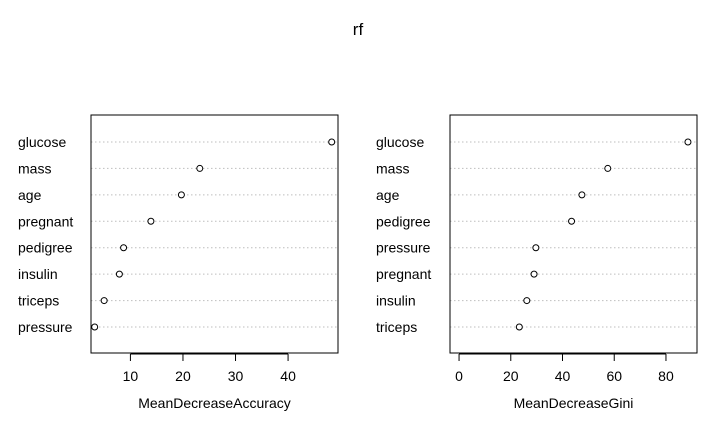 The image size is (717, 430). I want to click on accuracy-category-label: age, so click(30, 195).